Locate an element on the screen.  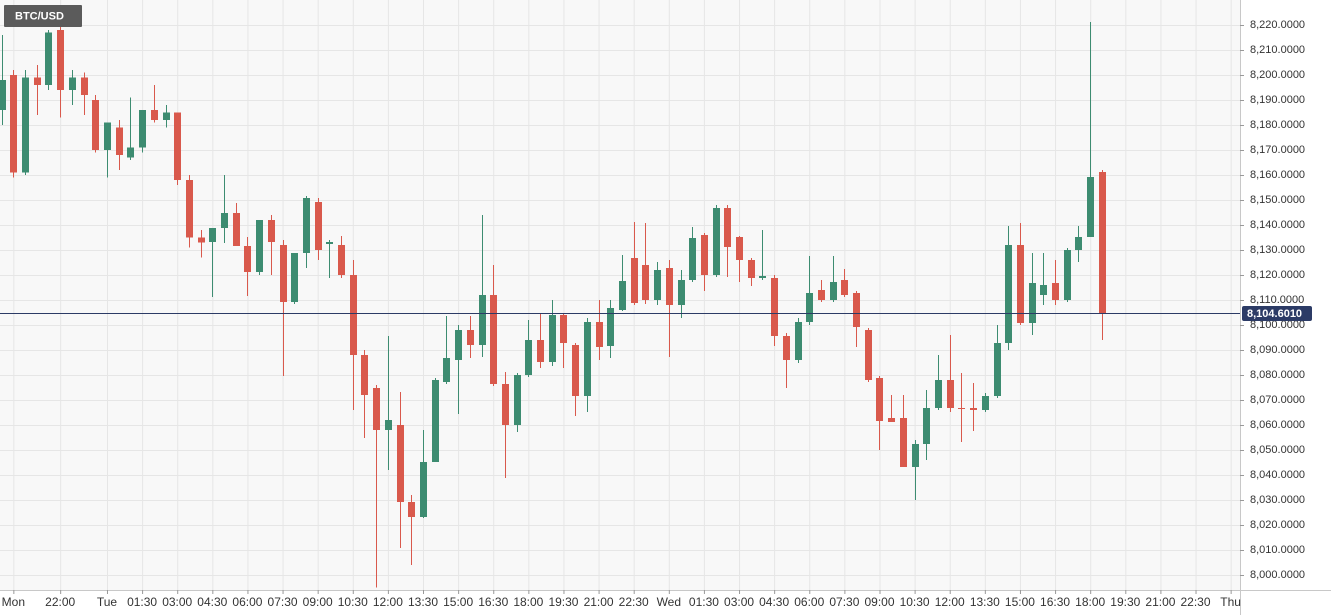
y-tick-label: 8,090.0000 is located at coordinates (1277, 350).